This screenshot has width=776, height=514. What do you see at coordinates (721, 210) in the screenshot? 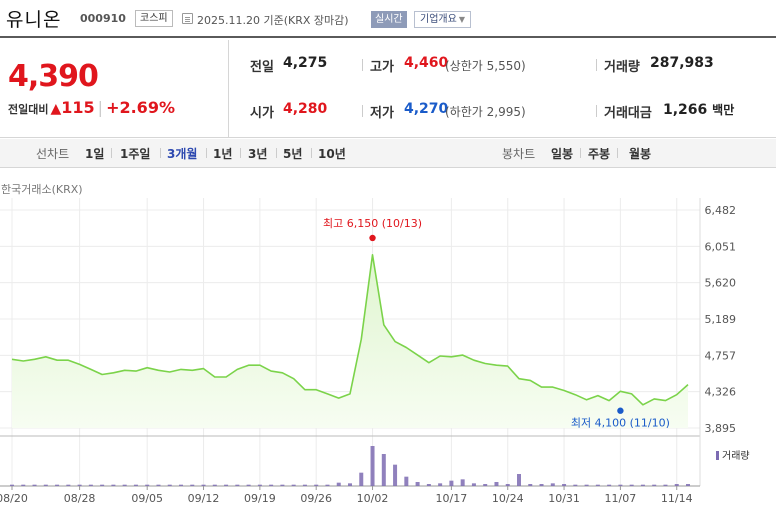
I see `y-tick-label: 6,482` at bounding box center [721, 210].